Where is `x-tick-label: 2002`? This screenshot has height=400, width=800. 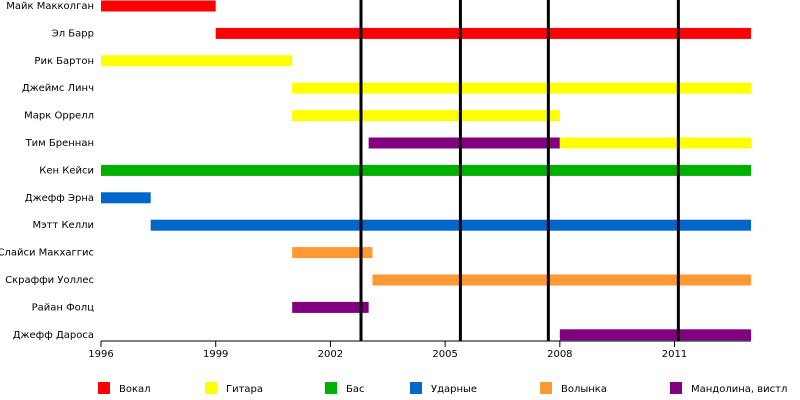 x-tick-label: 2002 is located at coordinates (330, 354).